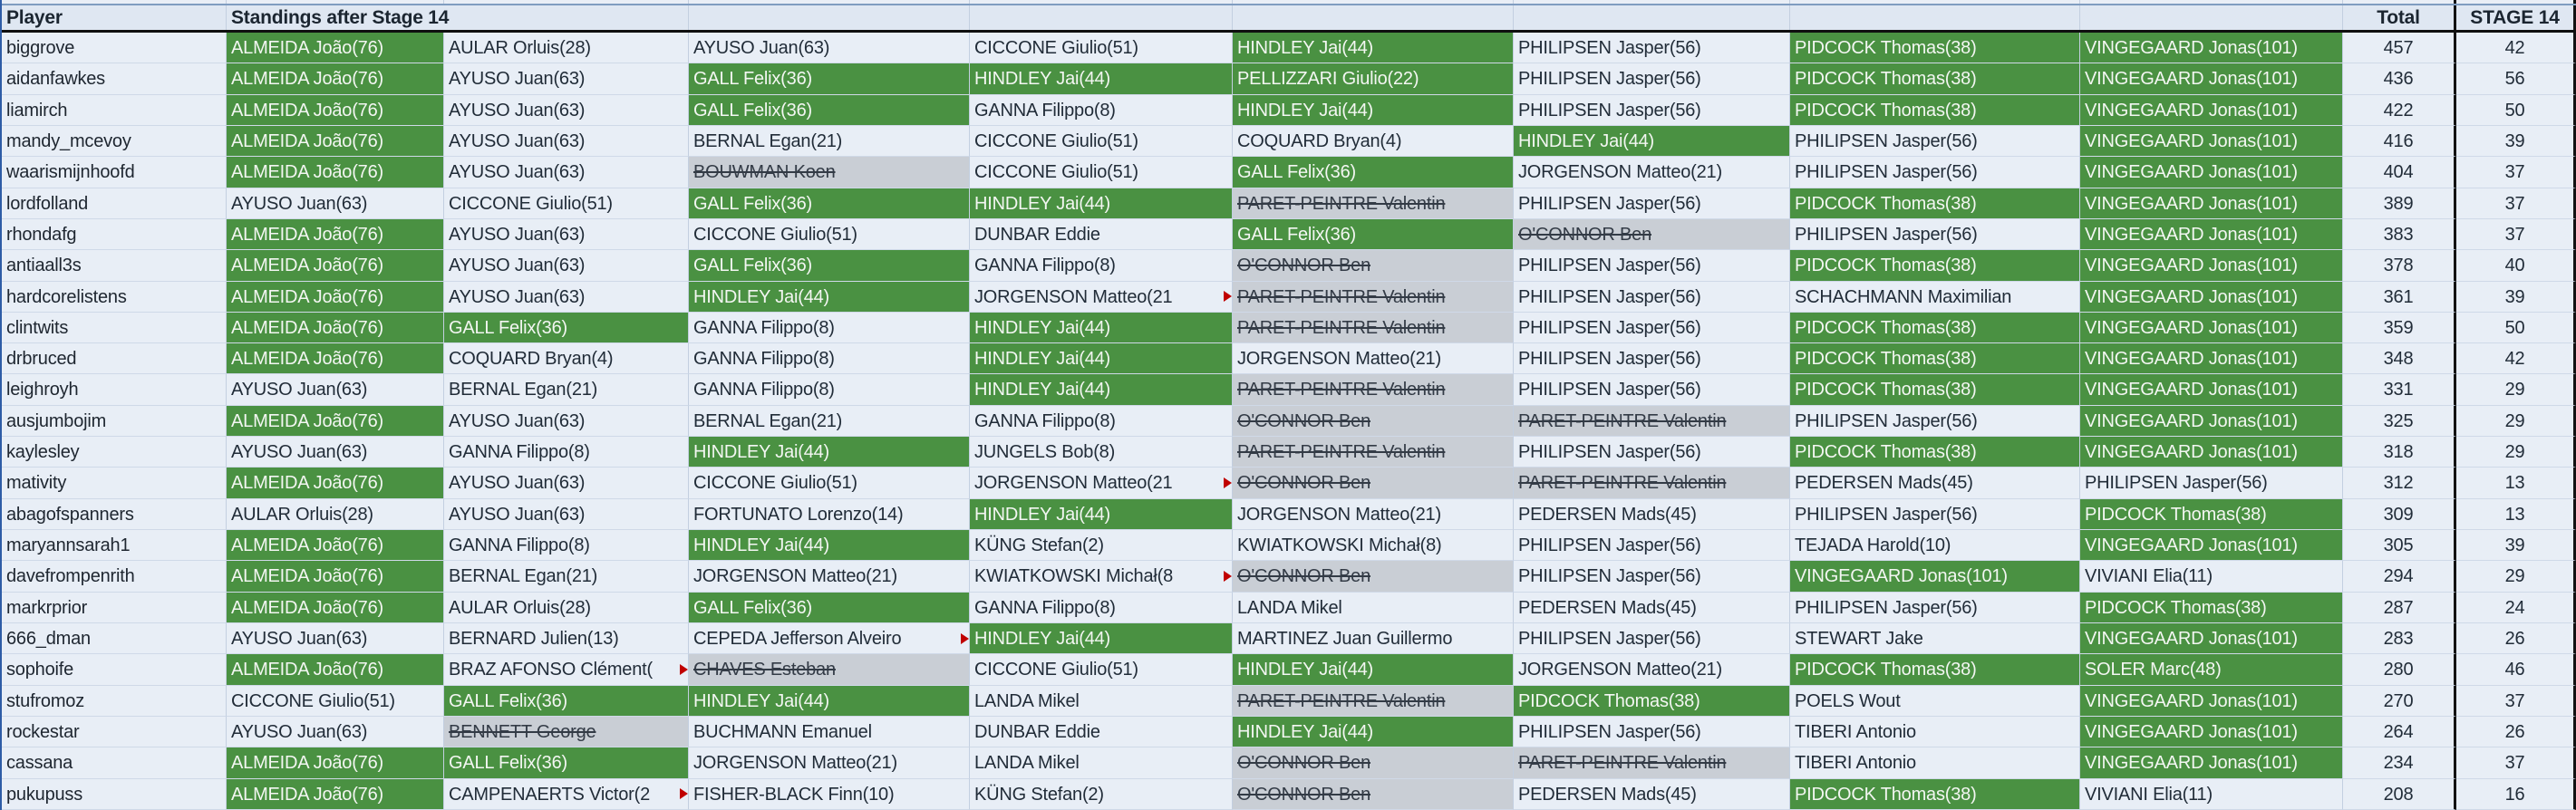  I want to click on player-cell: rhondafg, so click(114, 234).